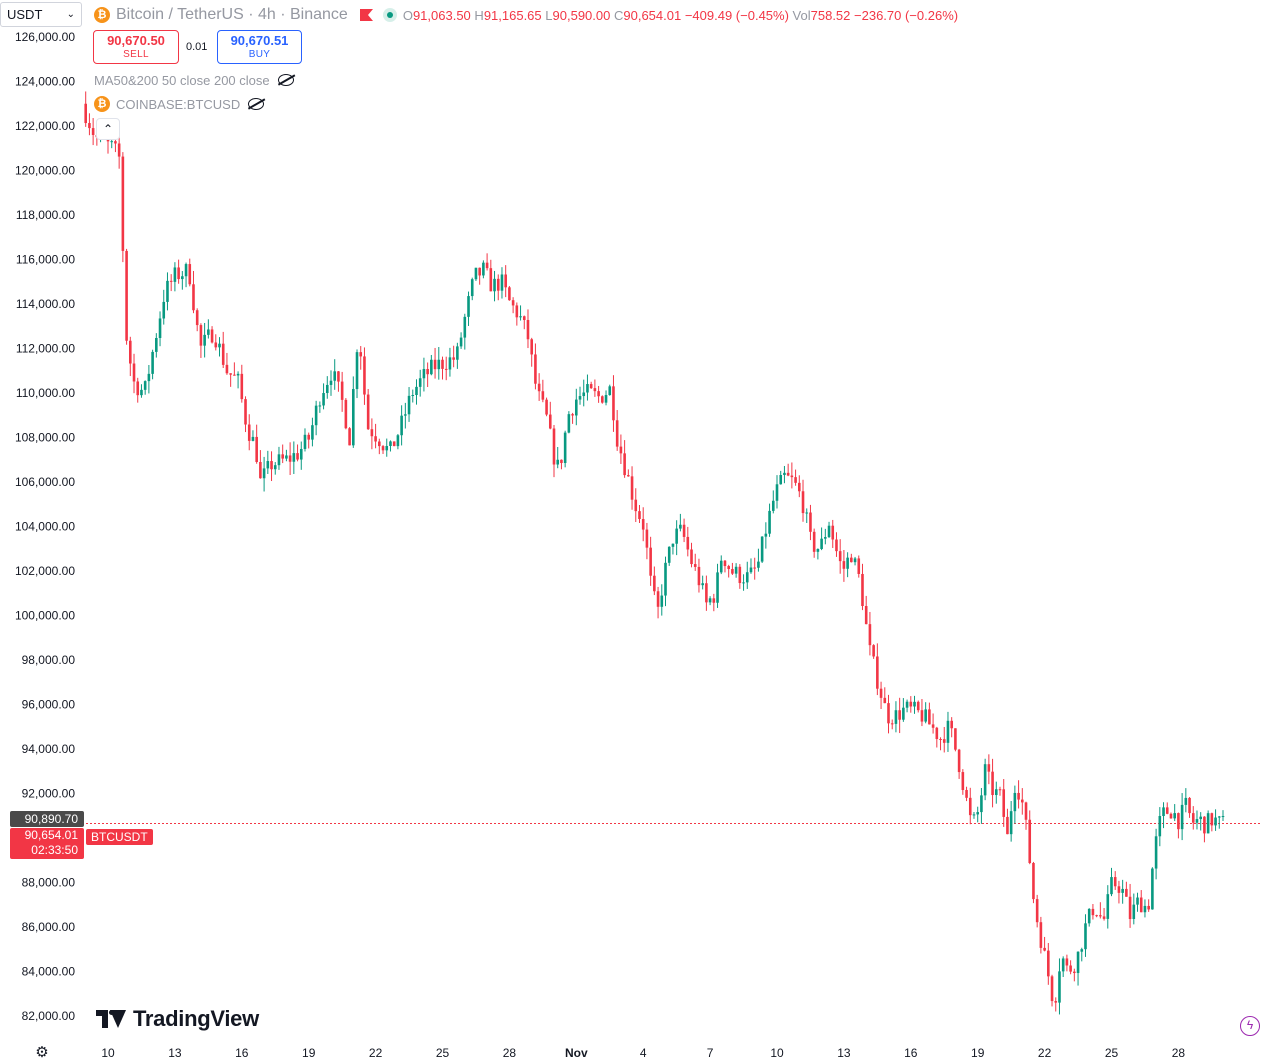 The image size is (1262, 1064). Describe the element at coordinates (978, 1053) in the screenshot. I see `x-tick-label: 19` at that location.